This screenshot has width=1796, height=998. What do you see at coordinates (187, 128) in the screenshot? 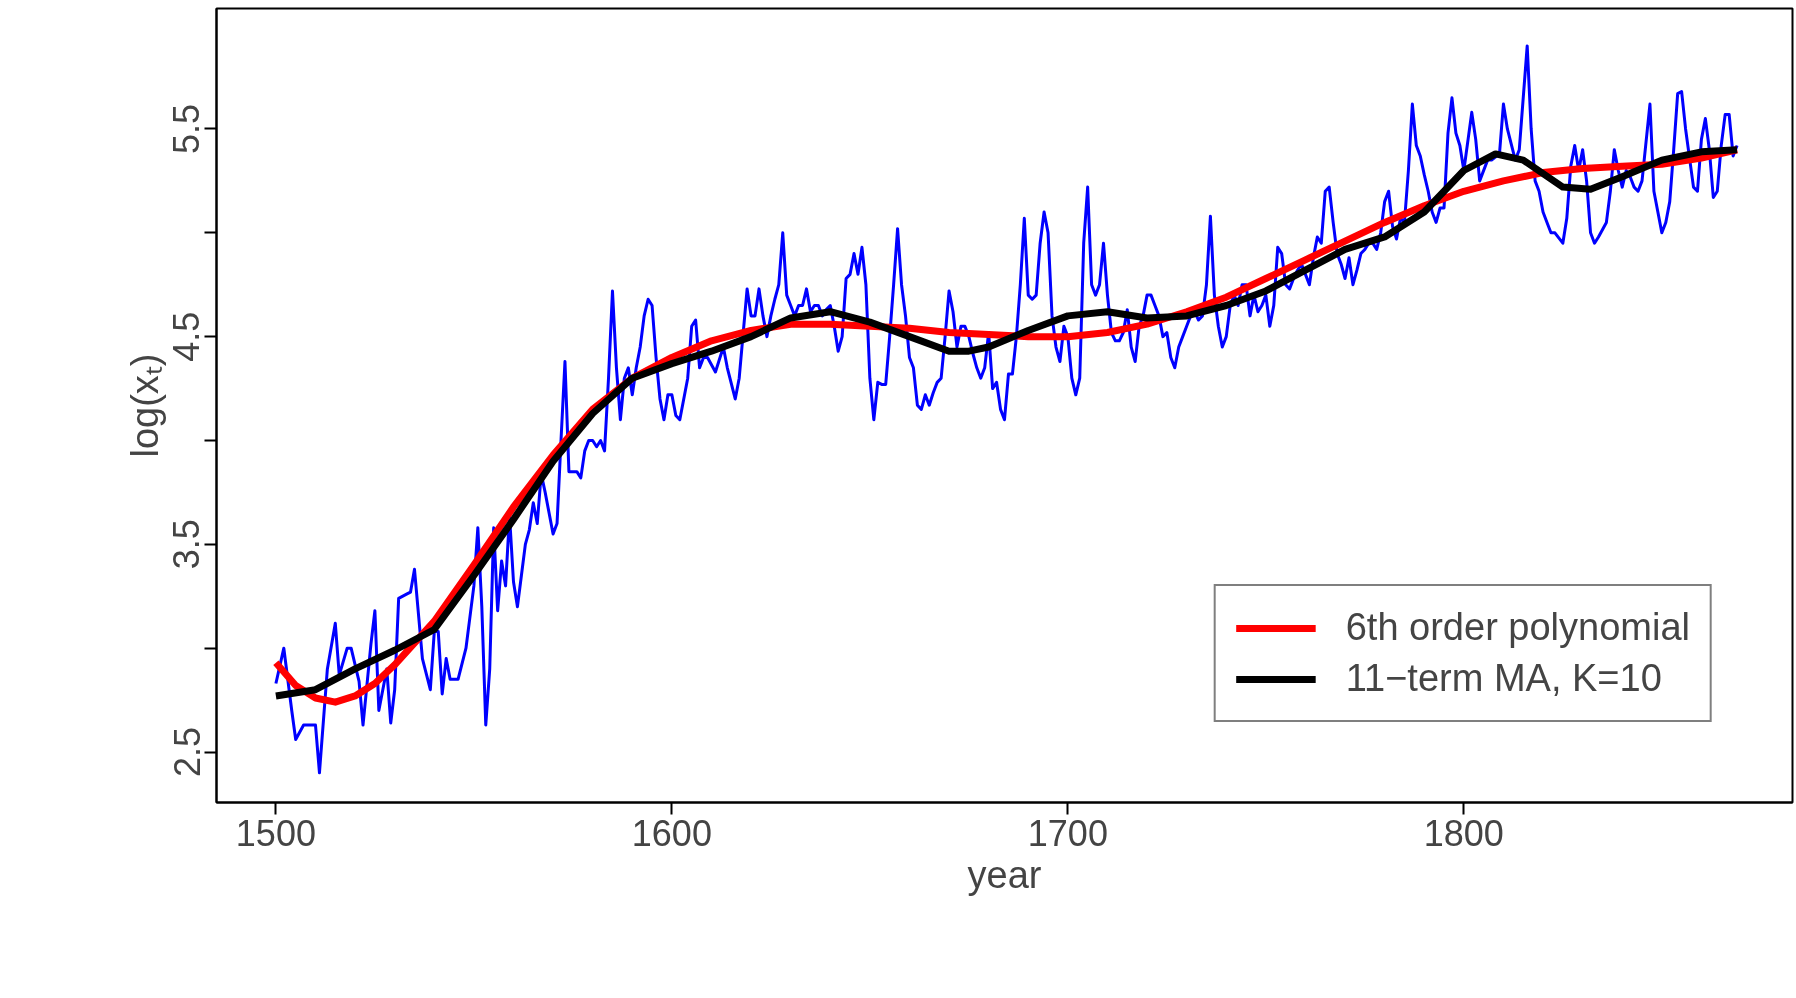
I see `y-tick-label: 5.5` at bounding box center [187, 128].